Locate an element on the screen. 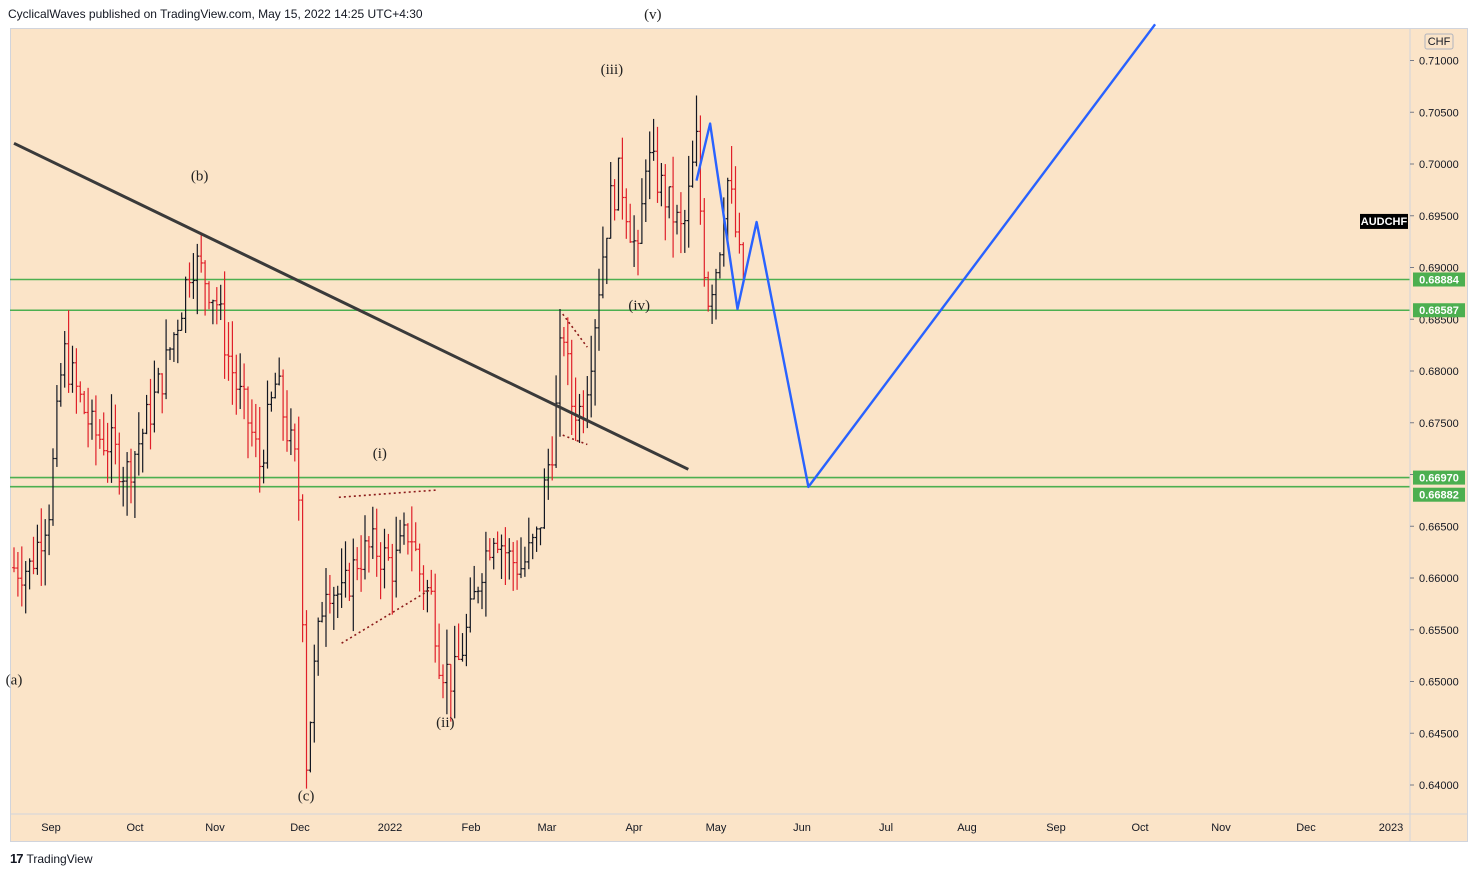 The image size is (1478, 877). price-tick-label: 0.65500 is located at coordinates (1439, 631).